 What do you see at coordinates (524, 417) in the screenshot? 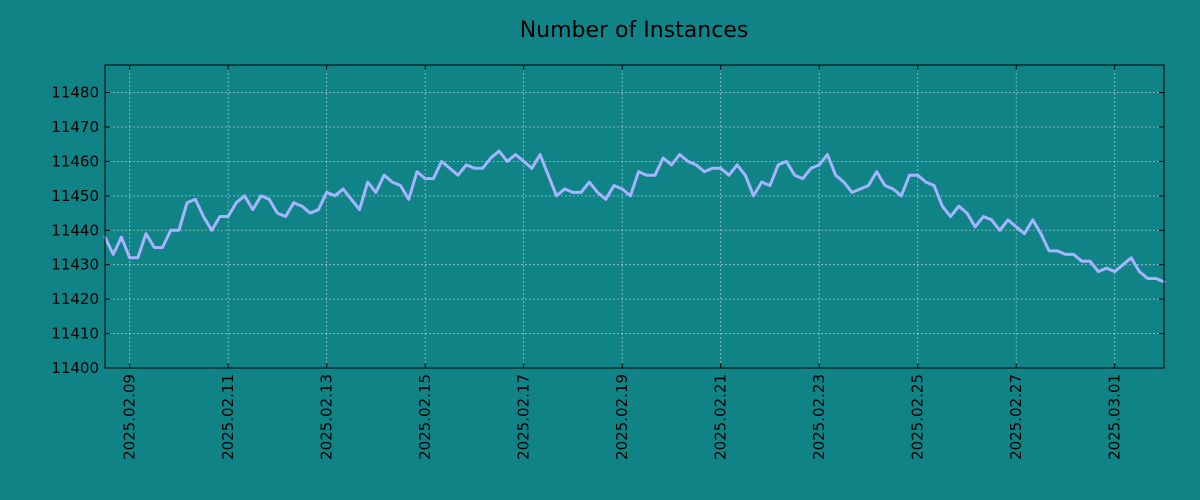
I see `x-tick-label: 2025.02.17` at bounding box center [524, 417].